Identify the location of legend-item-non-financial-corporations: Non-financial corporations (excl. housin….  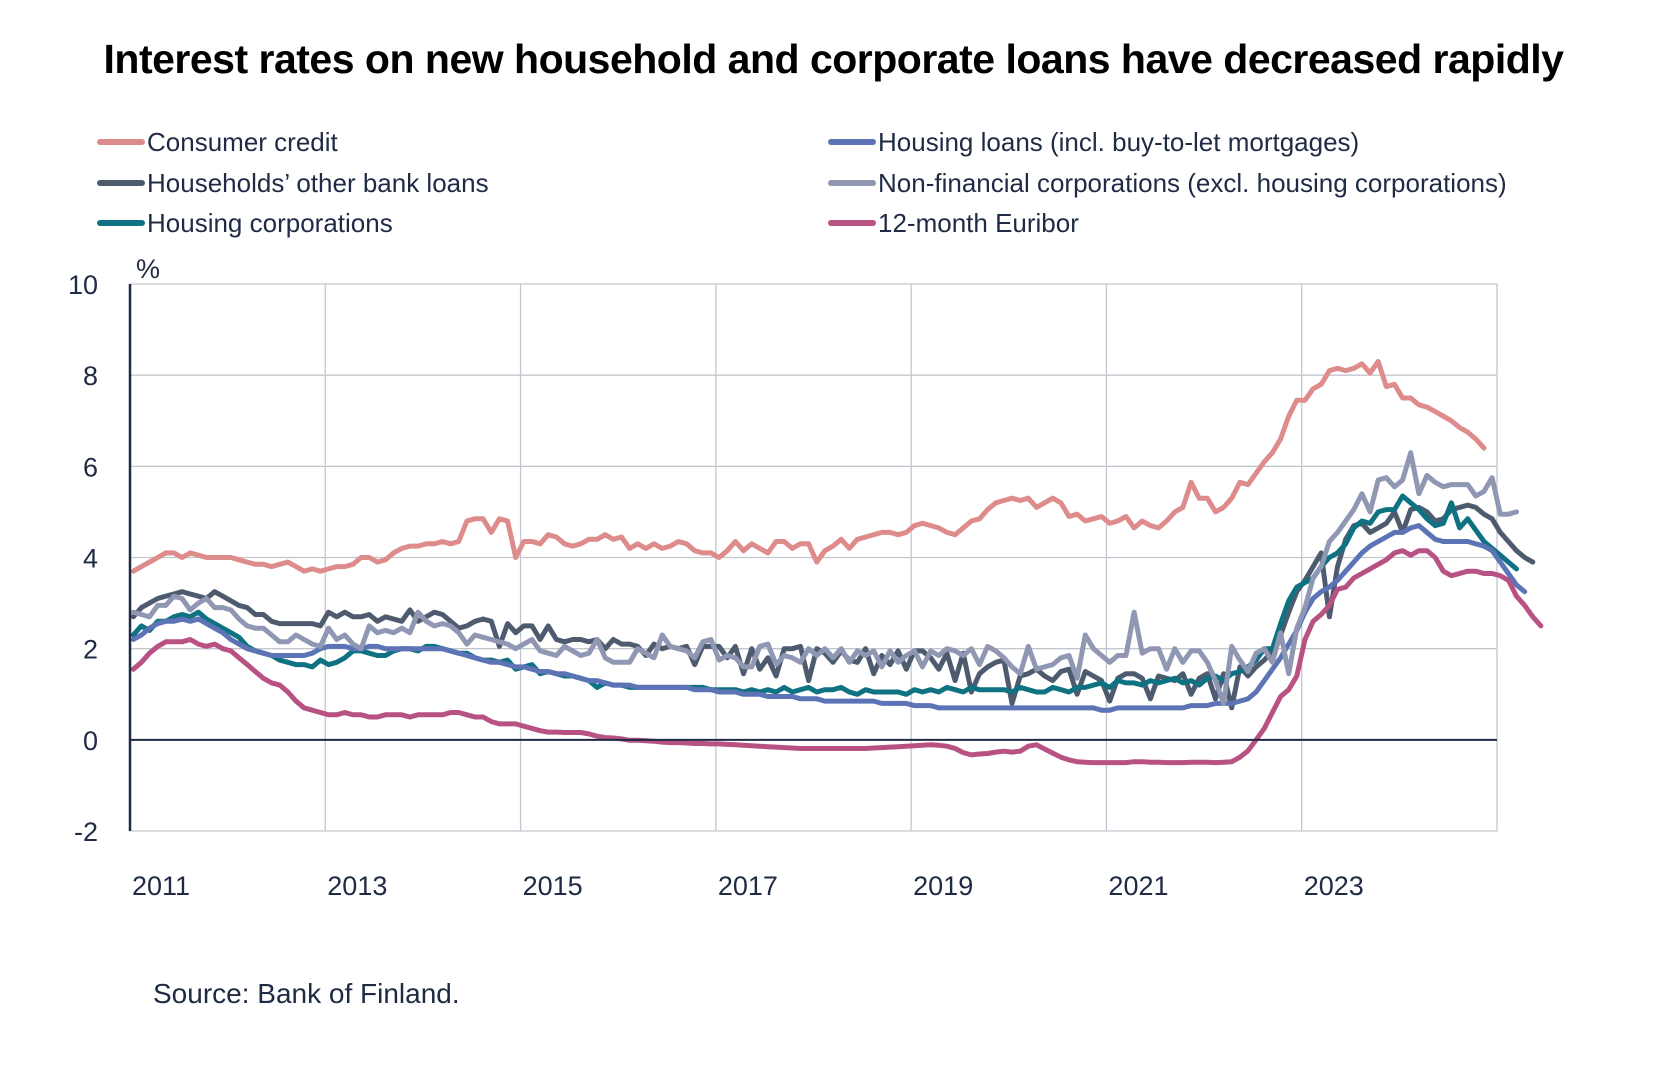
(1167, 183).